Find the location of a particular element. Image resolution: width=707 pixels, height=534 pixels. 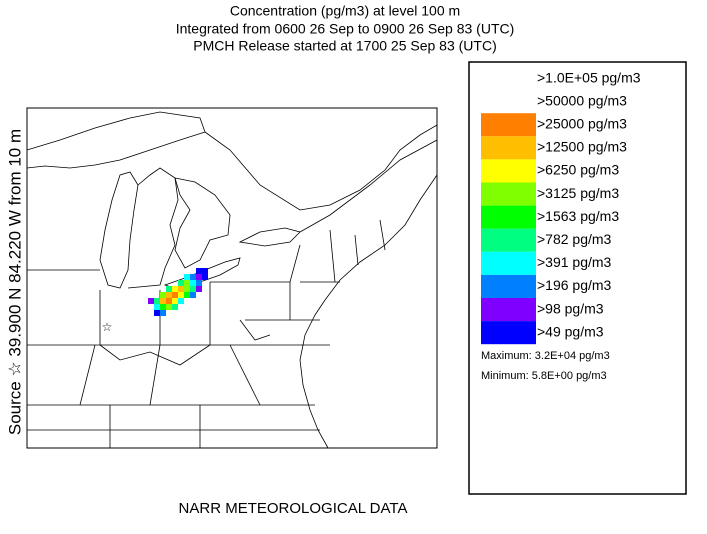

legend-label: >6250 pg/m3 is located at coordinates (578, 170).